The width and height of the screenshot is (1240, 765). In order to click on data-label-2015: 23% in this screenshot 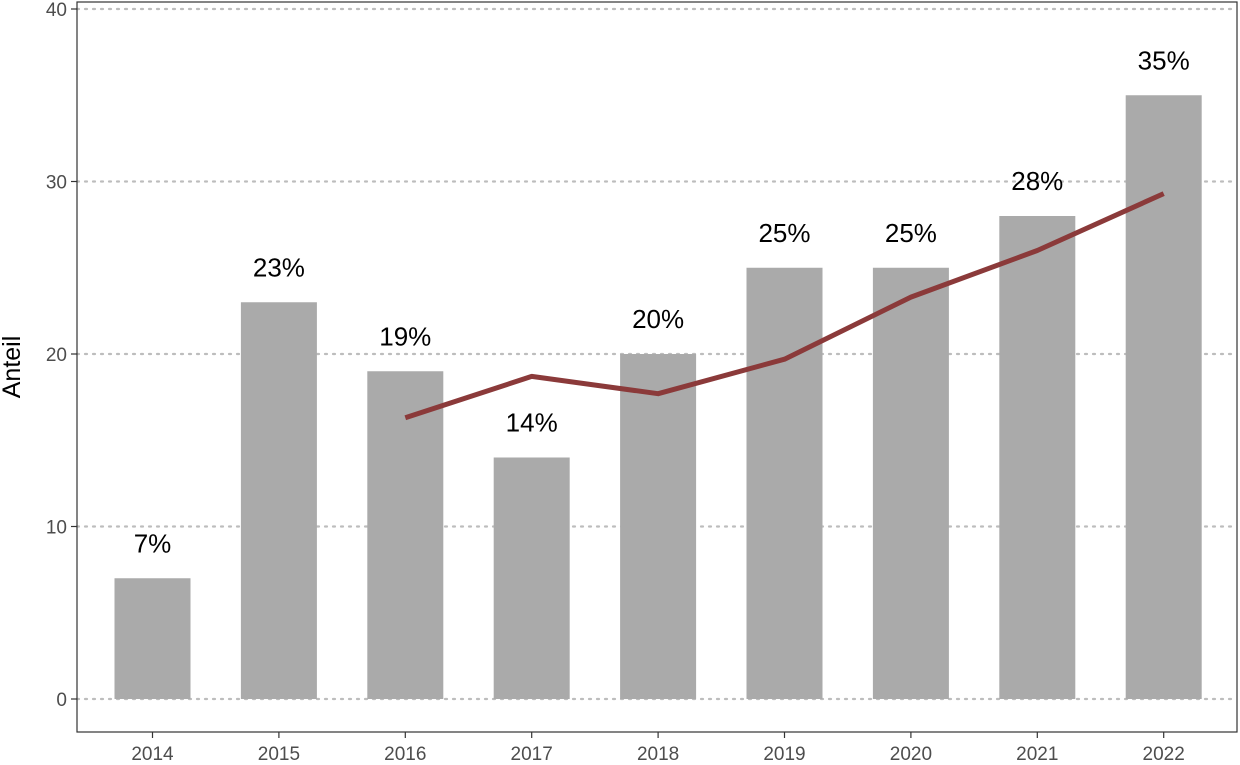, I will do `click(279, 267)`.